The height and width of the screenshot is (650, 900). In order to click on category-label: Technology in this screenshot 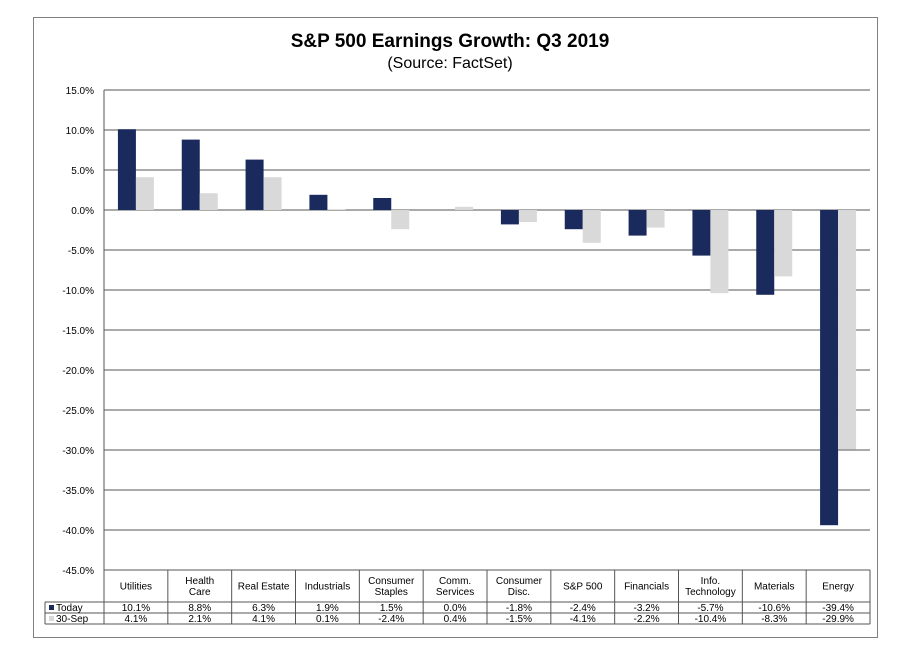, I will do `click(710, 592)`.